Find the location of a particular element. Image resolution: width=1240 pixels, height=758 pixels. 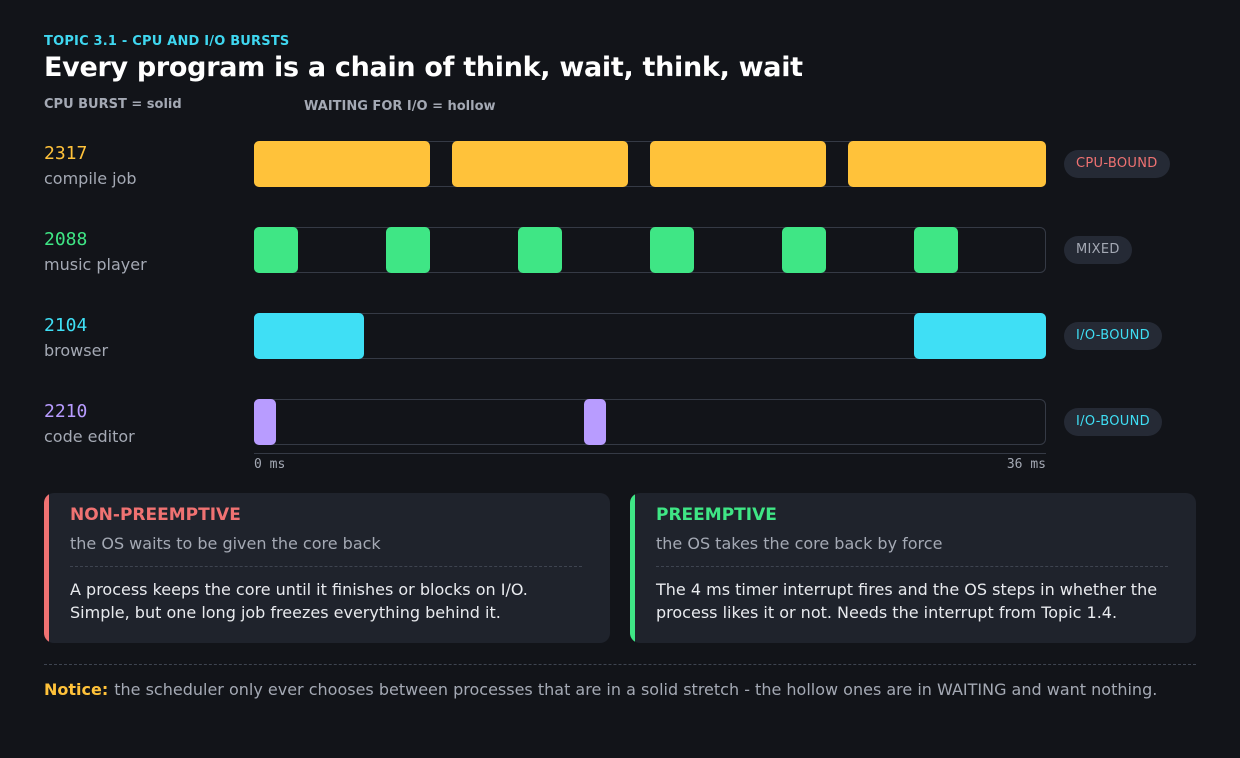

process-label-2088: 2088 music player is located at coordinates (95, 252).